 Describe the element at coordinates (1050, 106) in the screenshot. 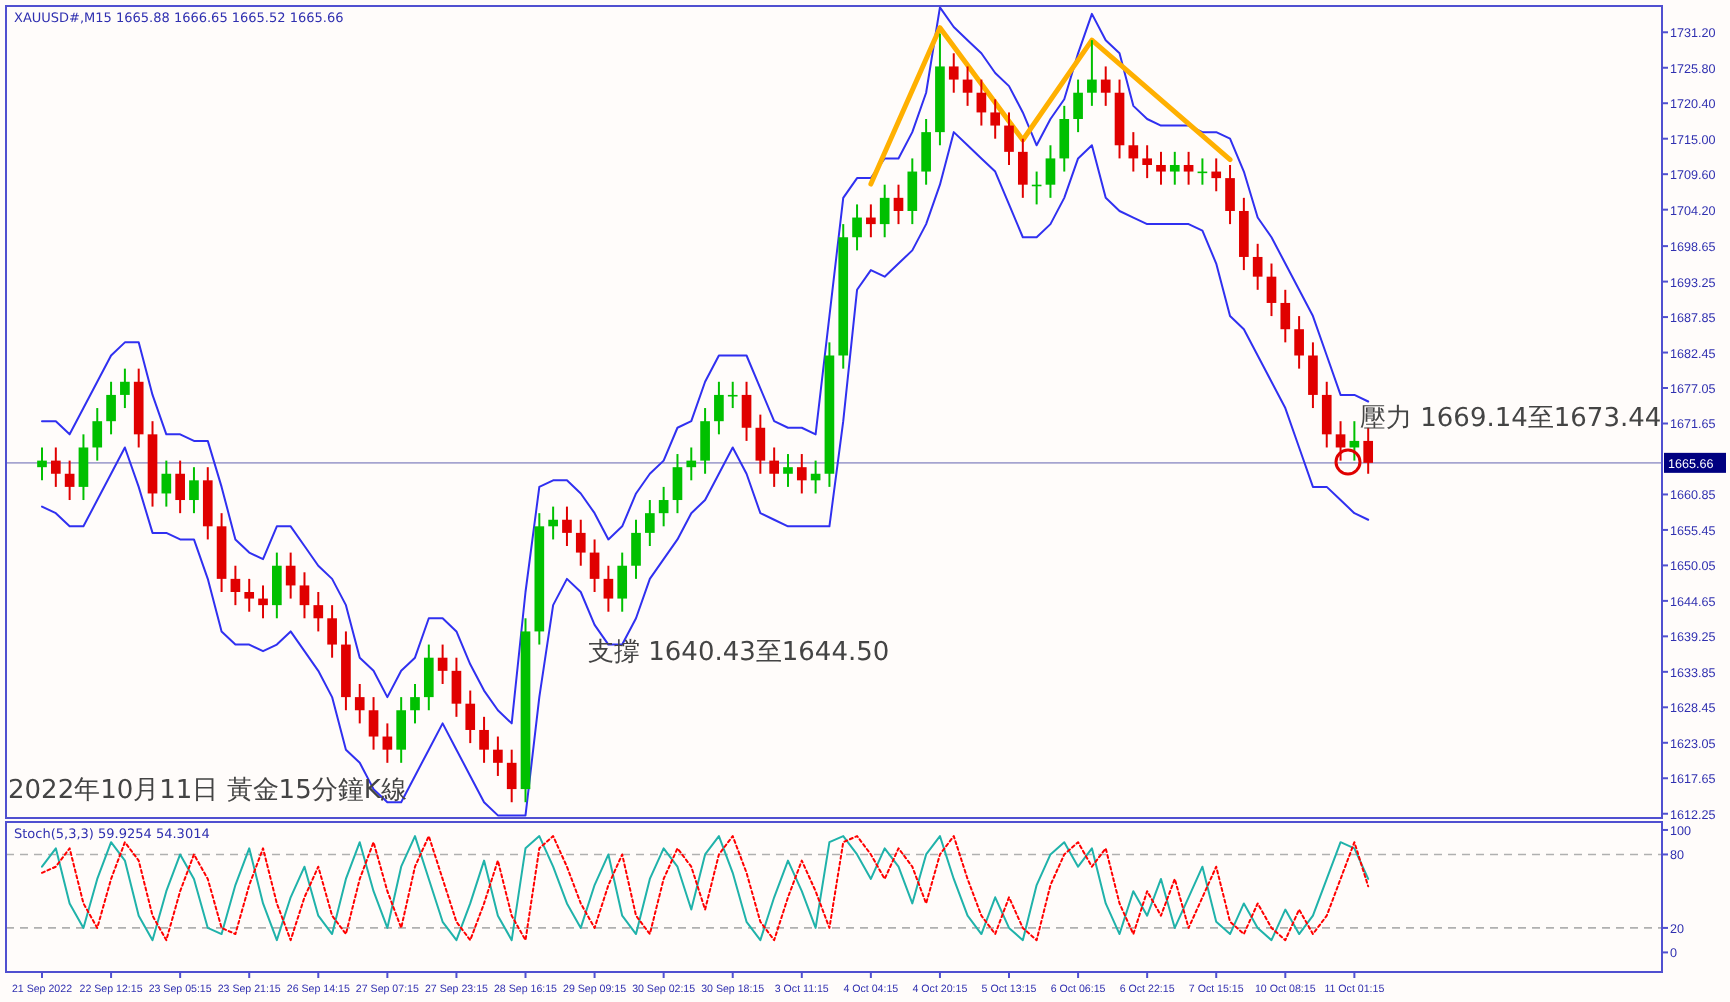

I see `line-series` at that location.